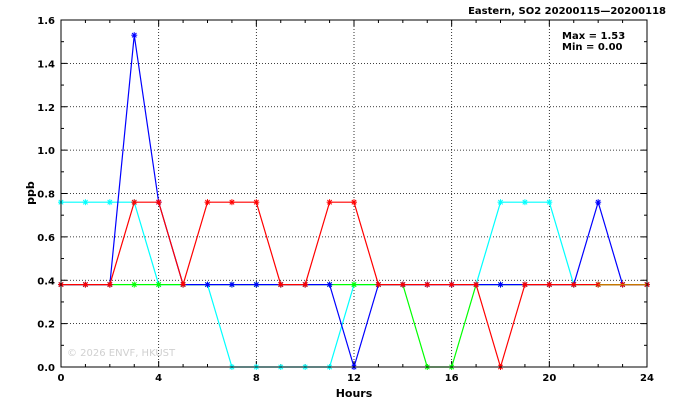 The width and height of the screenshot is (674, 409). What do you see at coordinates (46, 368) in the screenshot?
I see `y-tick-label: 0.0` at bounding box center [46, 368].